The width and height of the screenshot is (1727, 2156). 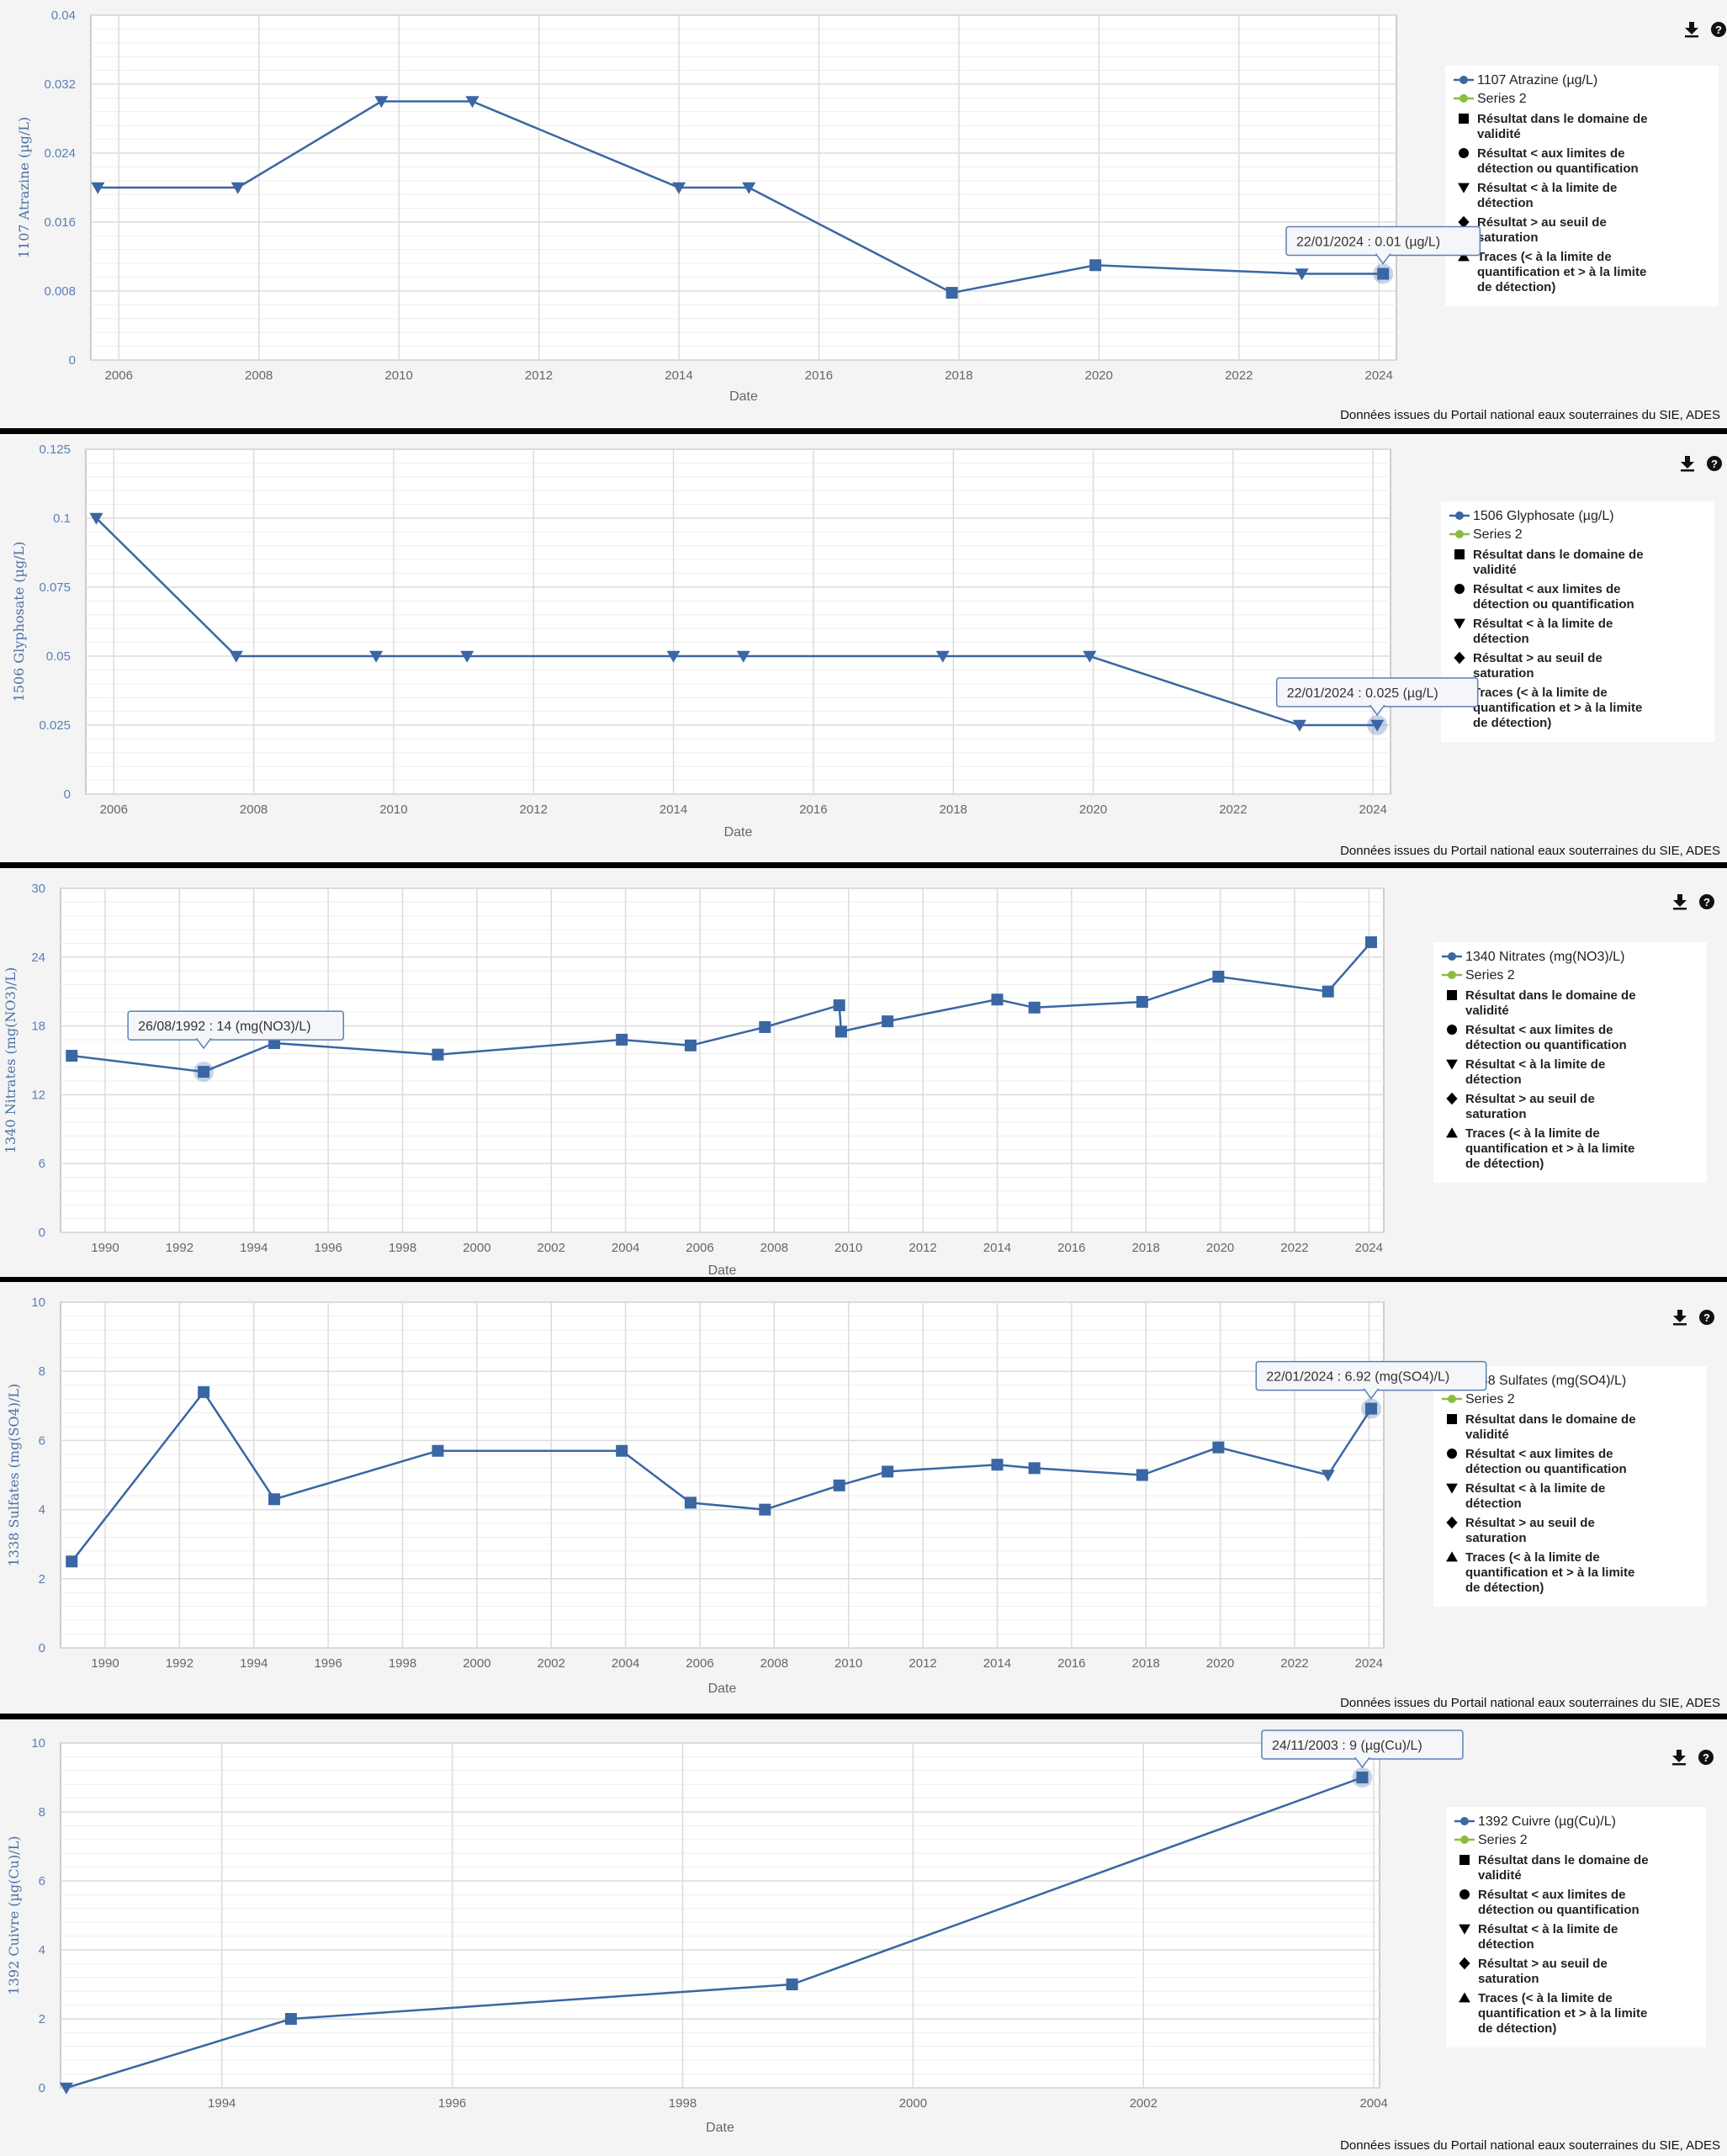 I want to click on legend-item-series-1: 1392 Cuivre (µg(Cu)/L), so click(x=1535, y=1821).